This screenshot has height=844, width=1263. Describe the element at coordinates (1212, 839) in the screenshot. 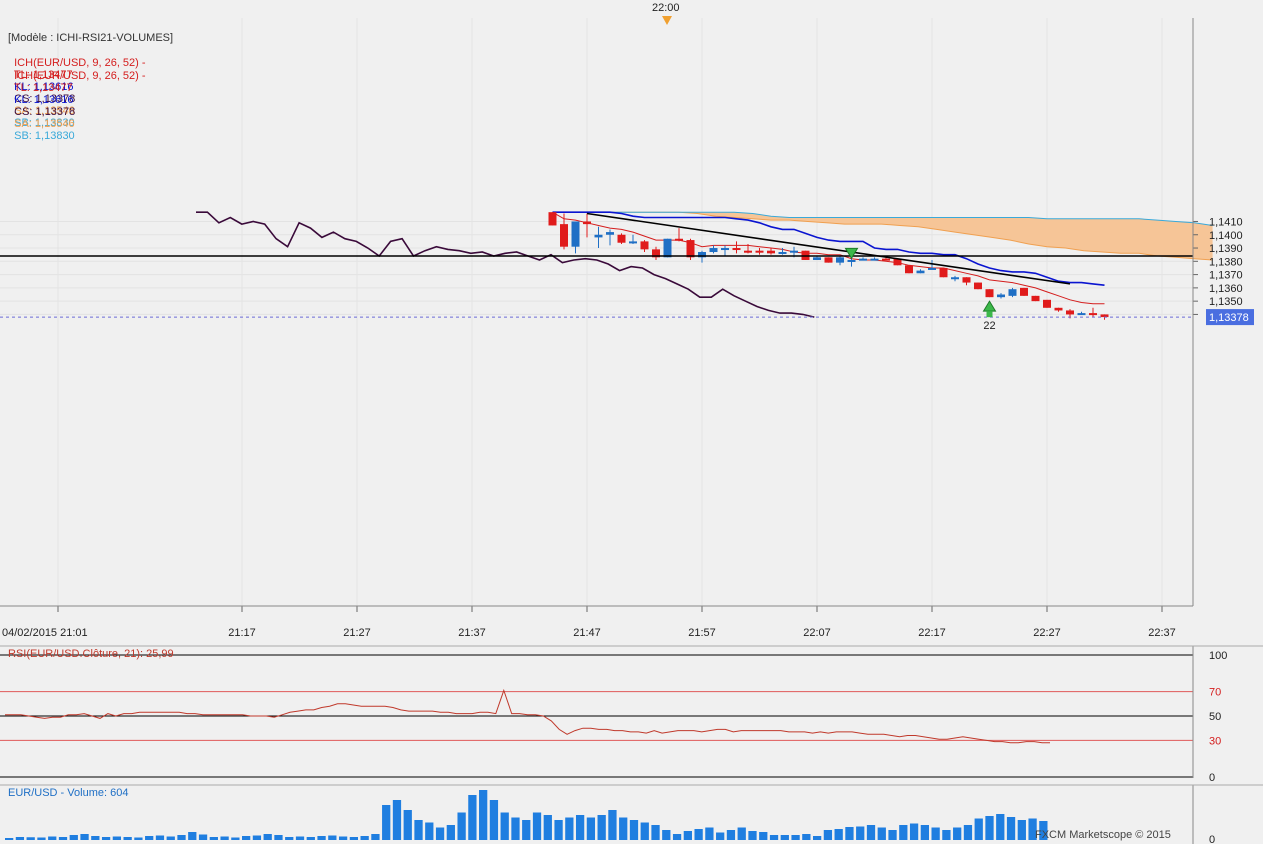

I see `volume-zero-label: 0` at that location.